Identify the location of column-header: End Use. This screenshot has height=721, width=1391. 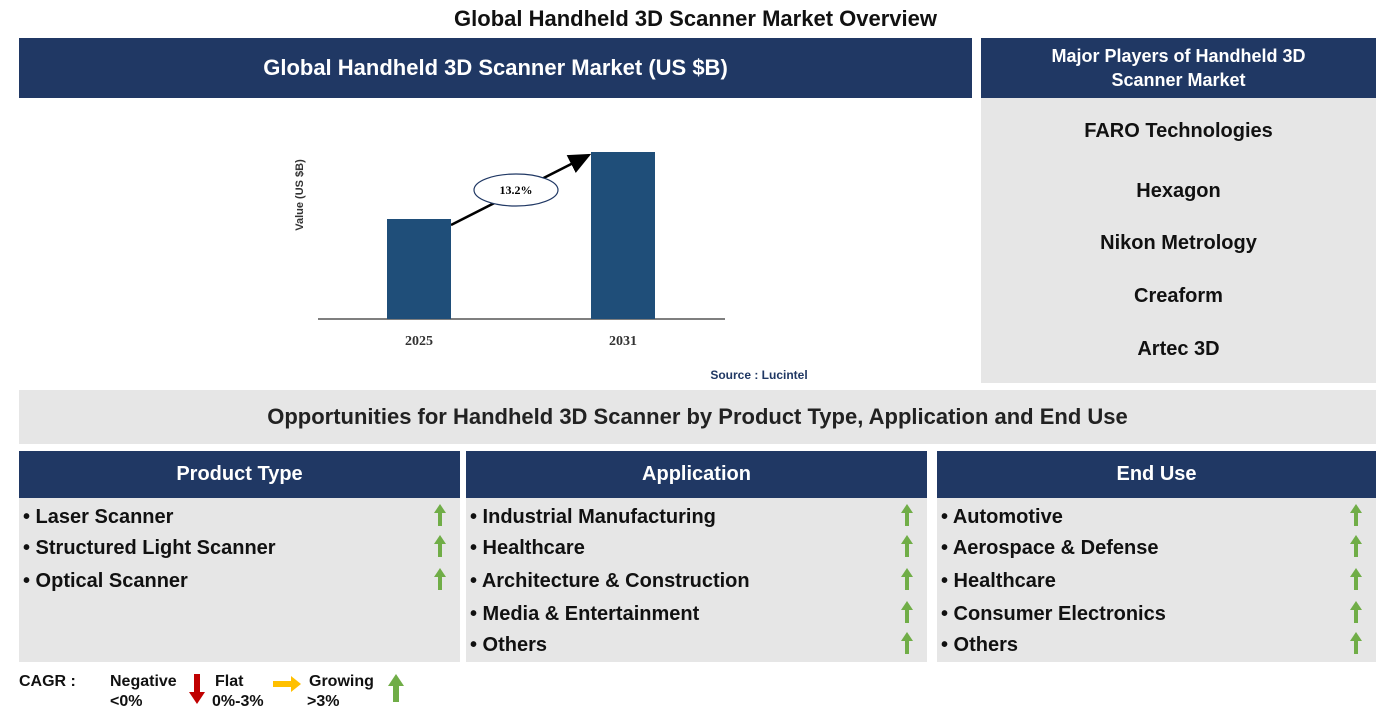
(1156, 474).